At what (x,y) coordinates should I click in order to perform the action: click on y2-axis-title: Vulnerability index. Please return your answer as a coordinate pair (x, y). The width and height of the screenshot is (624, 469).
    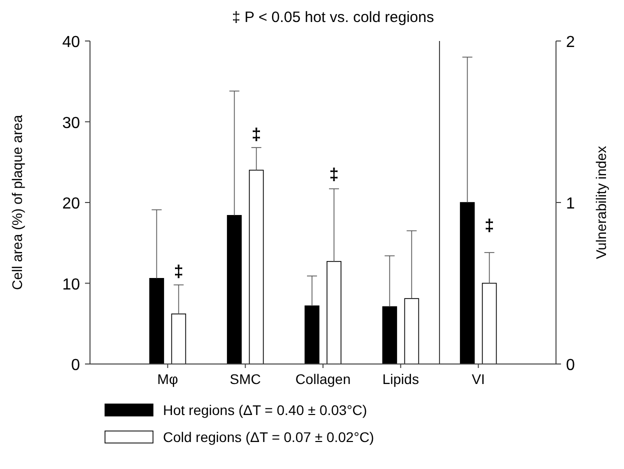
    Looking at the image, I should click on (601, 203).